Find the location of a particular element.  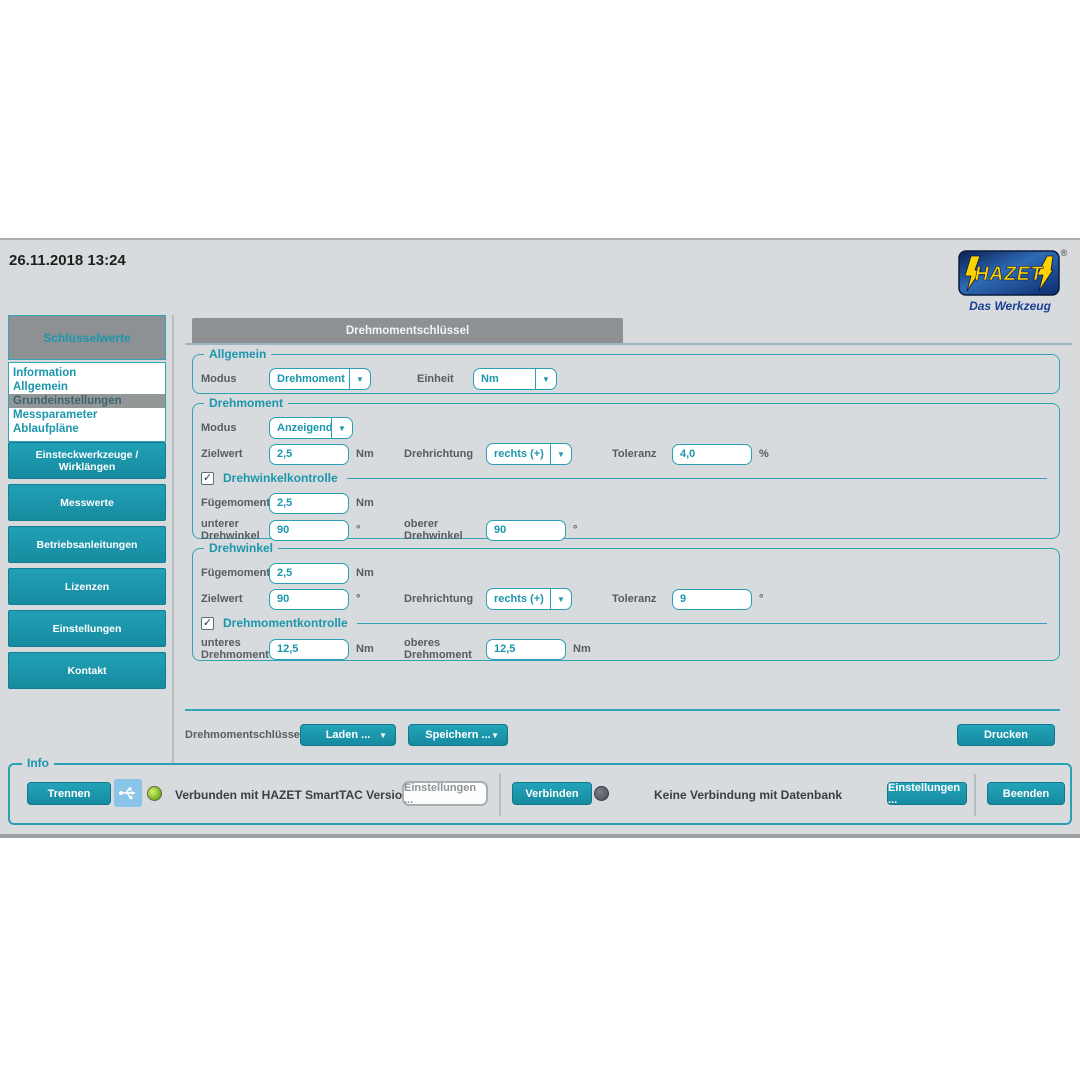

modus-label: Modus is located at coordinates (219, 379).